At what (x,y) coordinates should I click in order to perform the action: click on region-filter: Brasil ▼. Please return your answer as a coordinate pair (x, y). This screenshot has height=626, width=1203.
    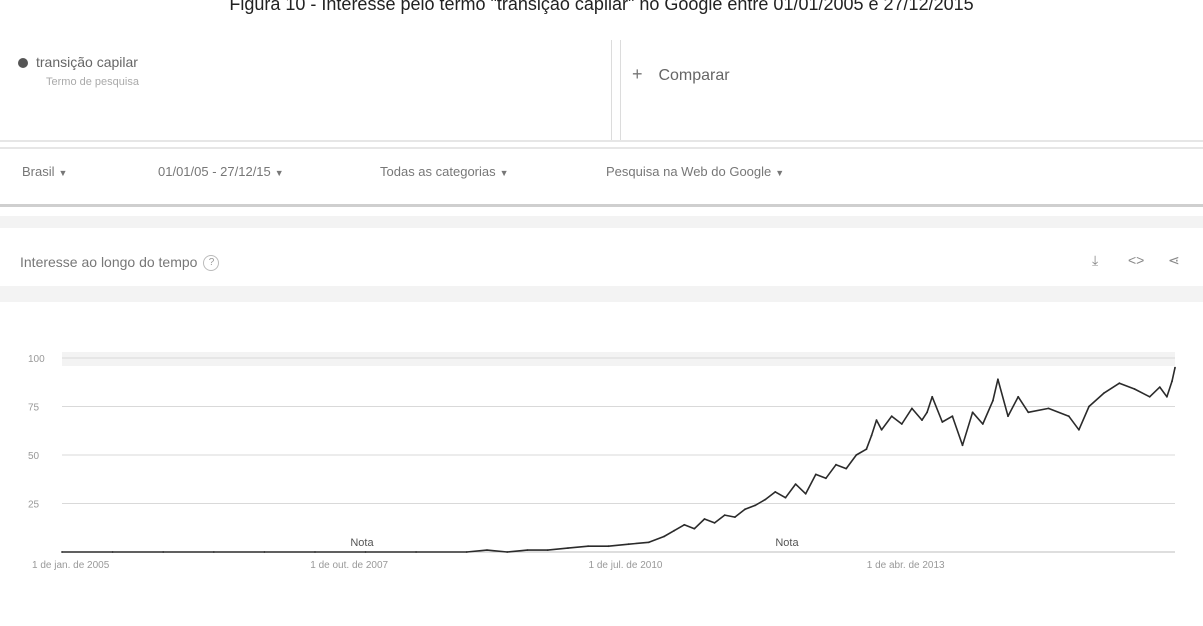
    Looking at the image, I should click on (44, 171).